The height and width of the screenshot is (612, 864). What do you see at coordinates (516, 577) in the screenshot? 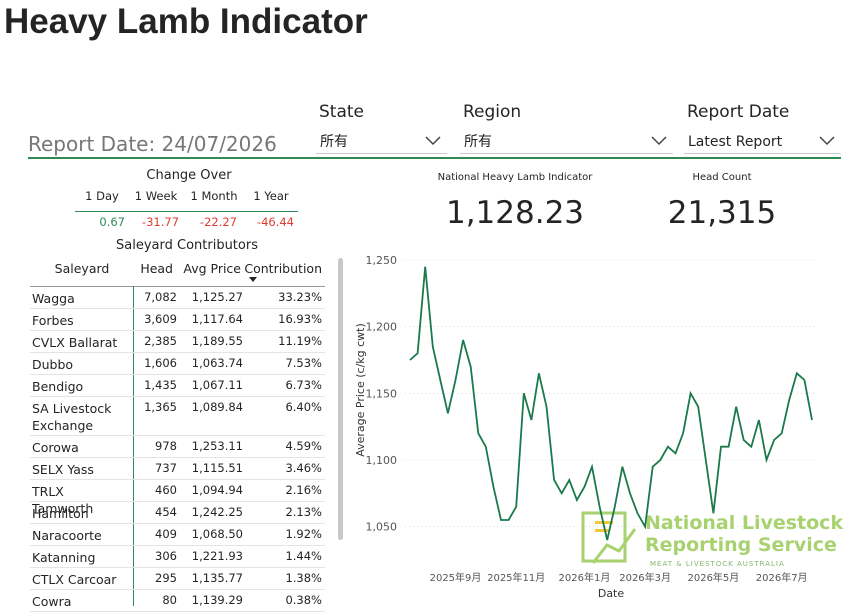
I see `x-tick-label: 2025年11月` at bounding box center [516, 577].